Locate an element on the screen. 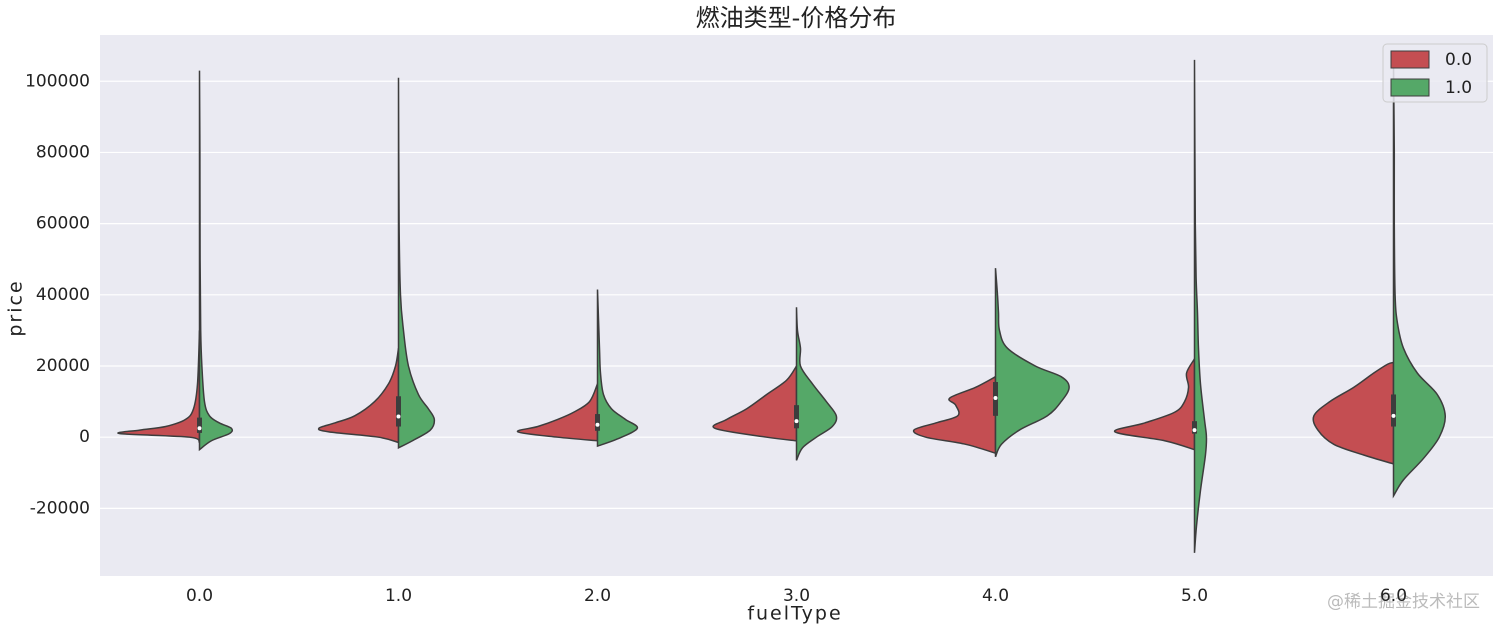 The height and width of the screenshot is (631, 1500). x-tick-label: 4.0 is located at coordinates (995, 596).